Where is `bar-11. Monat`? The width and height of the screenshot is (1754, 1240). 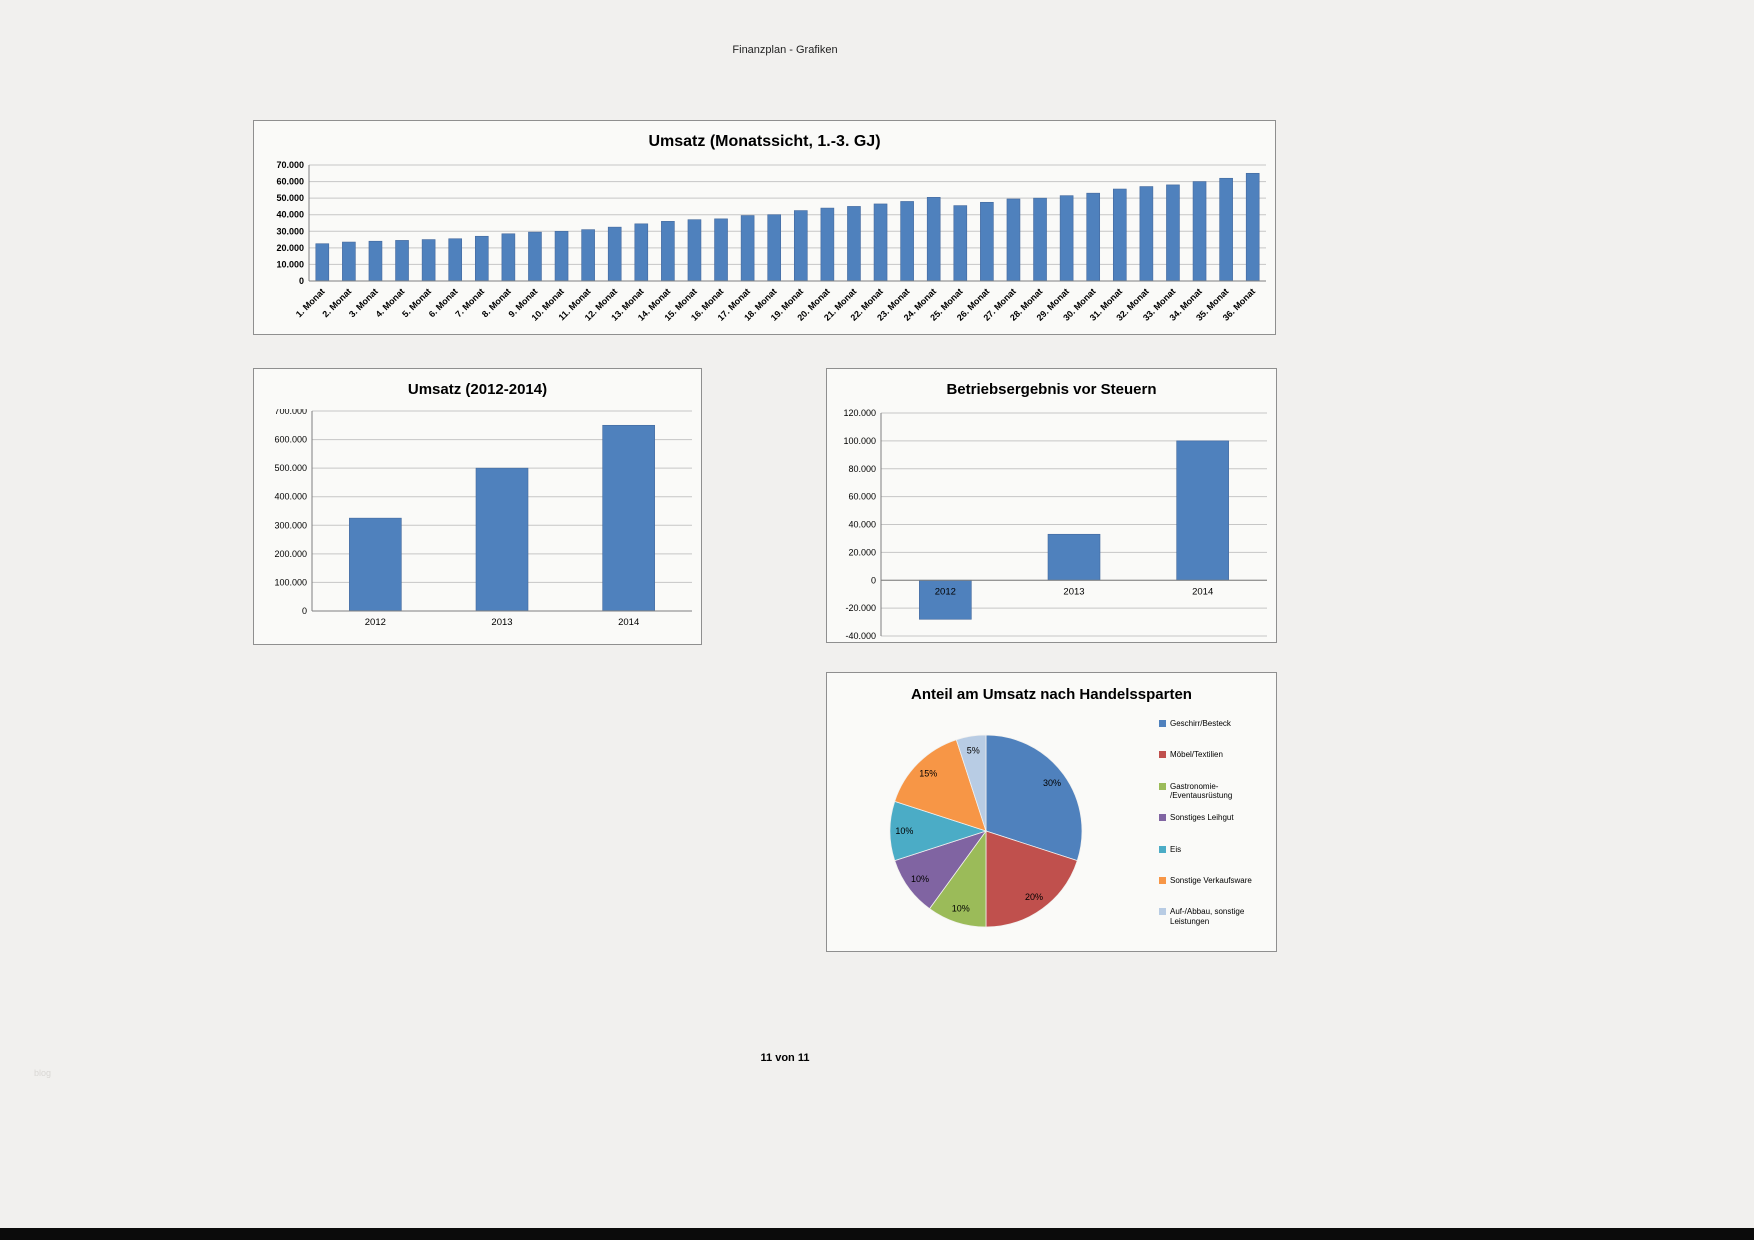 bar-11. Monat is located at coordinates (588, 255).